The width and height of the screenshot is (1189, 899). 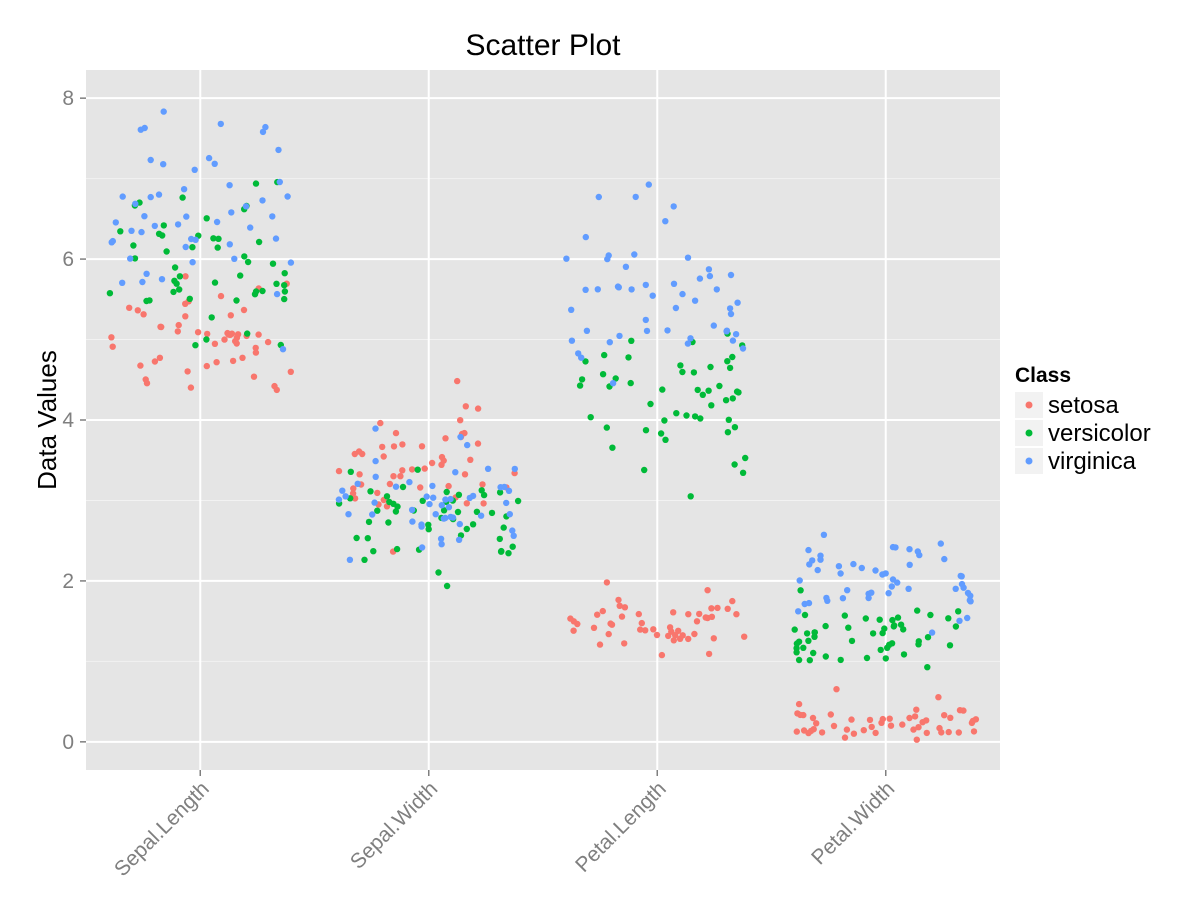 I want to click on legend-label: setosa, so click(x=1083, y=405).